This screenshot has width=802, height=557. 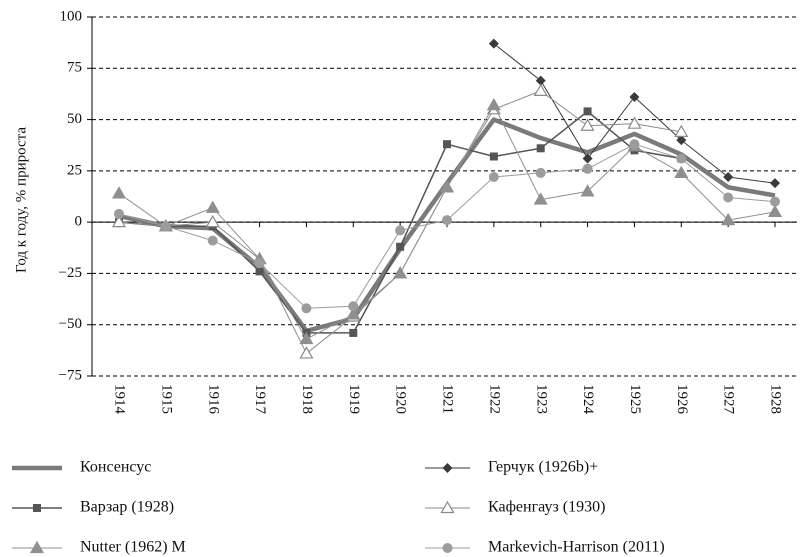 I want to click on y-tick-label: 100, so click(x=71, y=16).